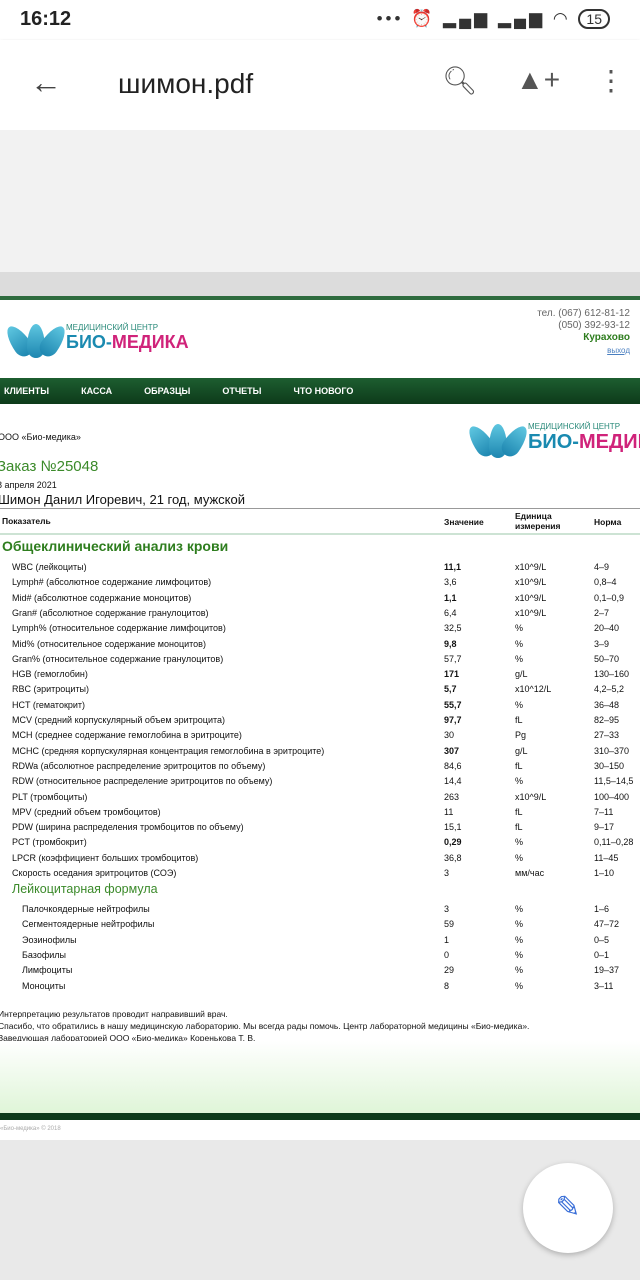 The image size is (640, 1280). What do you see at coordinates (49, 567) in the screenshot?
I see `row-name: WBC (лейкоциты)` at bounding box center [49, 567].